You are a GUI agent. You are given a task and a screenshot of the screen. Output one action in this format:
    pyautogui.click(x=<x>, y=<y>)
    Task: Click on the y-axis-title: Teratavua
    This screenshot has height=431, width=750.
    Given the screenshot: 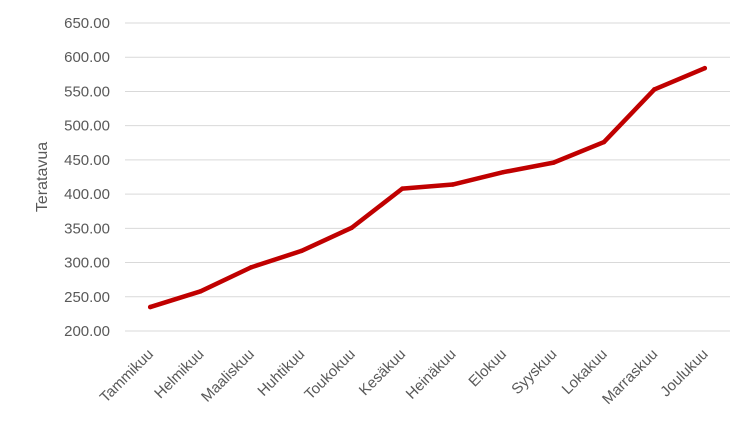 What is the action you would take?
    pyautogui.click(x=42, y=177)
    